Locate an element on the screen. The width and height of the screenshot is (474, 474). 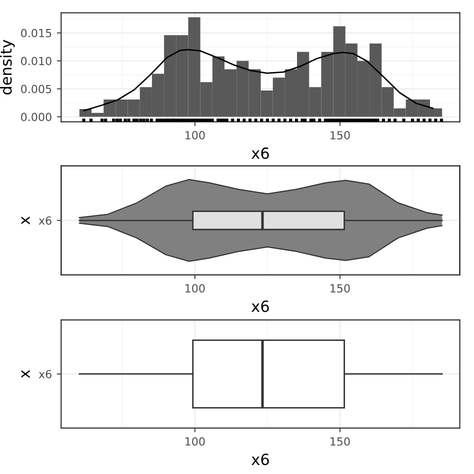
y-tick-label: 0.015 is located at coordinates (36, 33).